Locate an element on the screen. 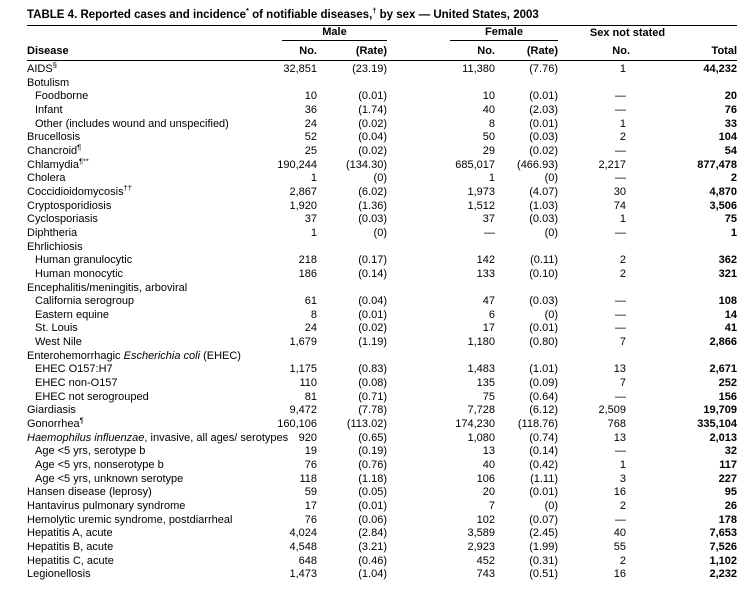 The image size is (753, 610). cell-female-no: 10 is located at coordinates (488, 96).